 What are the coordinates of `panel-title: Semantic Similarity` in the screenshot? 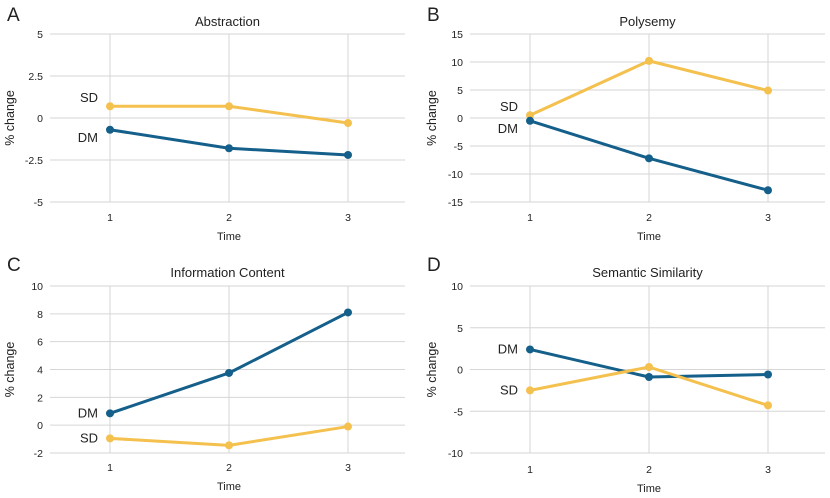 It's located at (647, 272).